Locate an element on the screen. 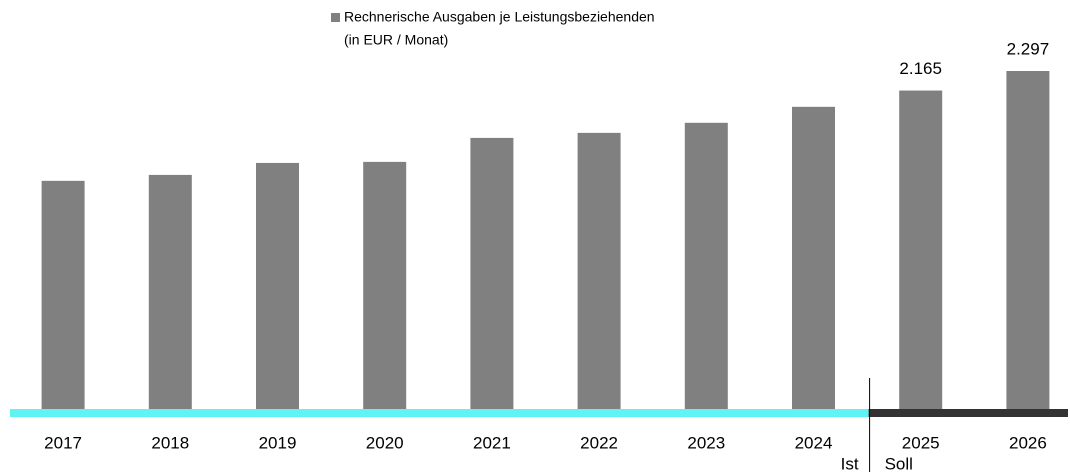 This screenshot has height=475, width=1070. x-tick-label: 2023 is located at coordinates (706, 442).